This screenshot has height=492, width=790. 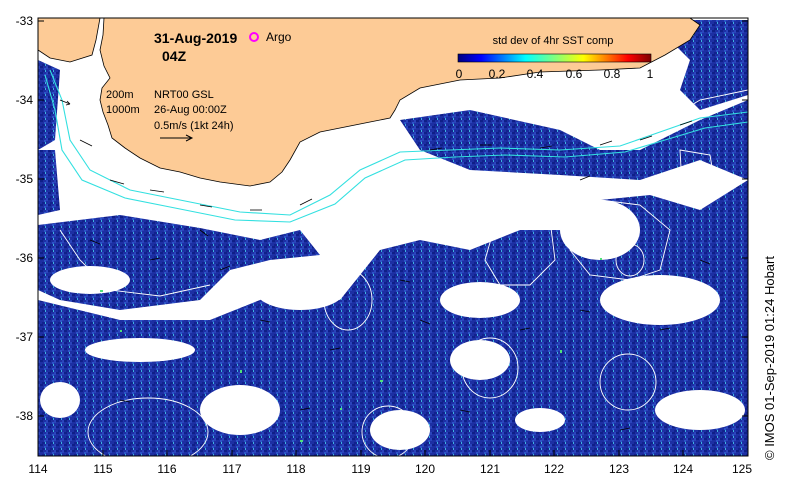 I want to click on colorbar, so click(x=554, y=58).